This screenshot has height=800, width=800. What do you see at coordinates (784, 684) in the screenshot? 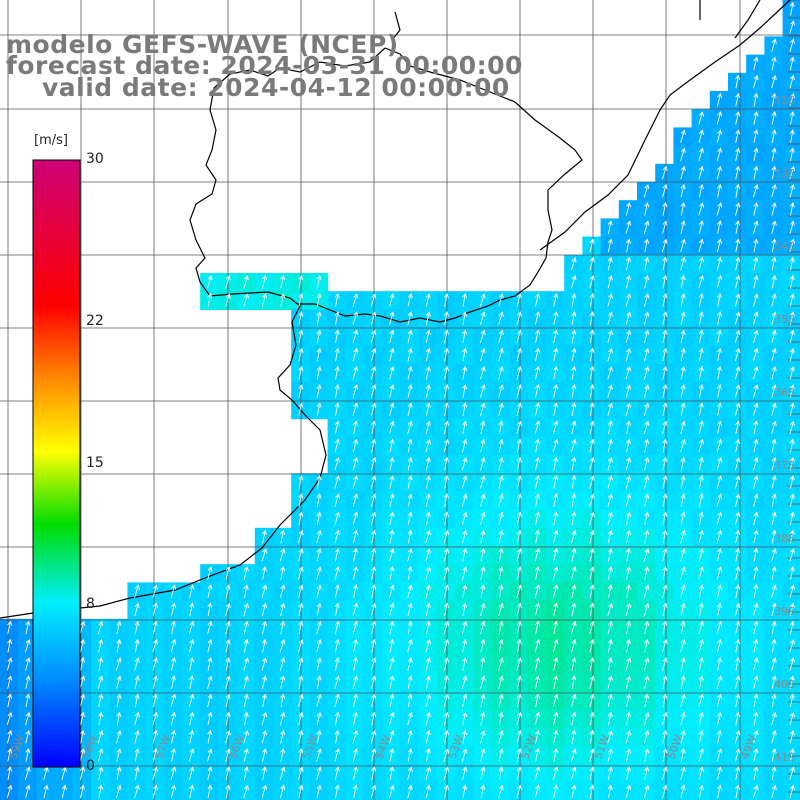
I see `latitude-label: 40S` at bounding box center [784, 684].